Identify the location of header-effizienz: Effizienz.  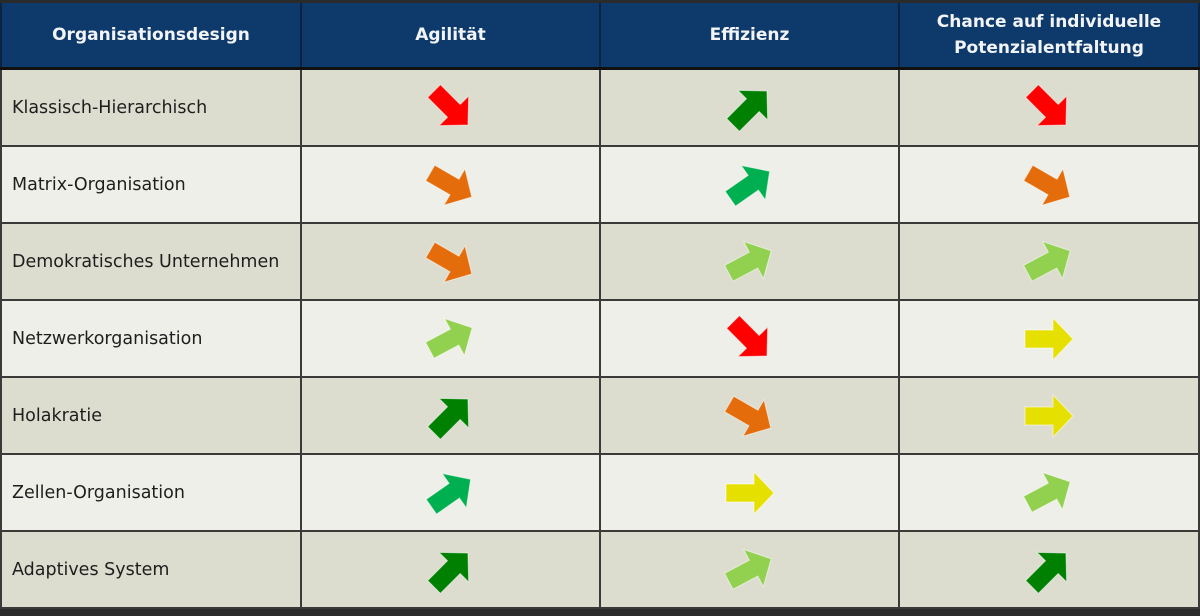
(749, 36).